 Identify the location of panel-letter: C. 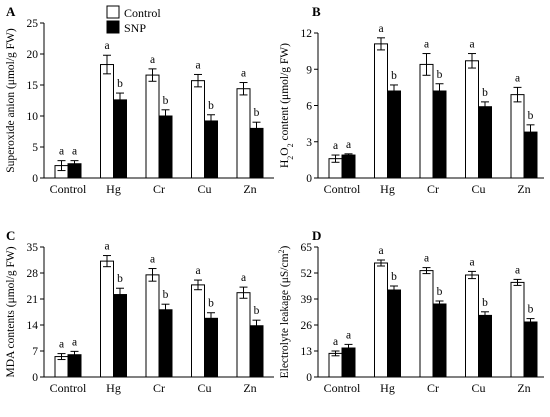
(10, 235).